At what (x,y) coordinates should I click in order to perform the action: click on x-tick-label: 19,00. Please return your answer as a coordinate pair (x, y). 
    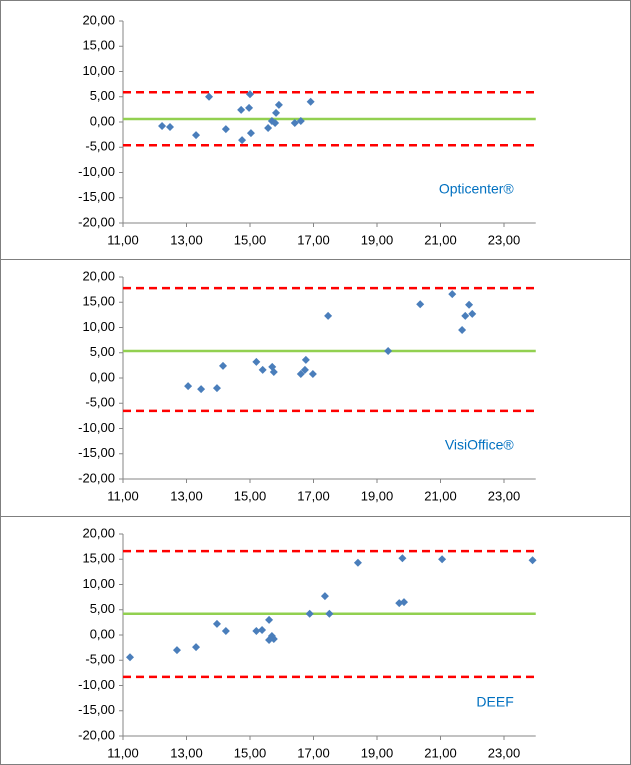
    Looking at the image, I should click on (377, 239).